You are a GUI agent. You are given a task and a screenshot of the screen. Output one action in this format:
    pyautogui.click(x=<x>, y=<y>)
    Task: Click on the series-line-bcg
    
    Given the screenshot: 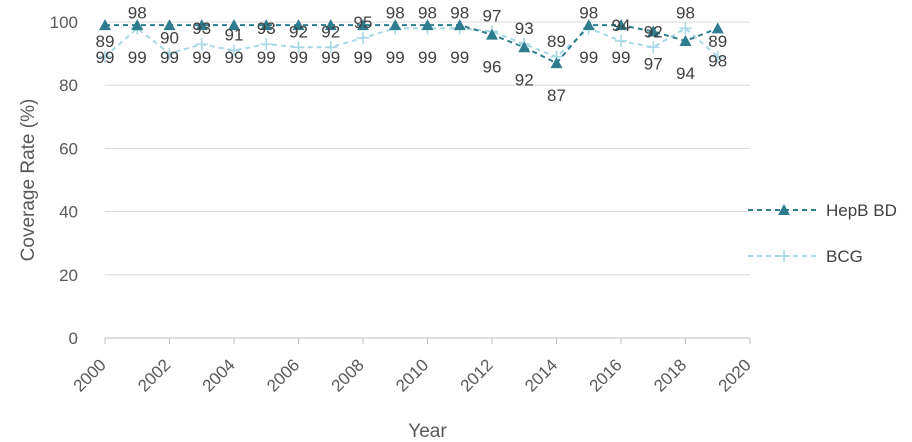 What is the action you would take?
    pyautogui.click(x=411, y=42)
    